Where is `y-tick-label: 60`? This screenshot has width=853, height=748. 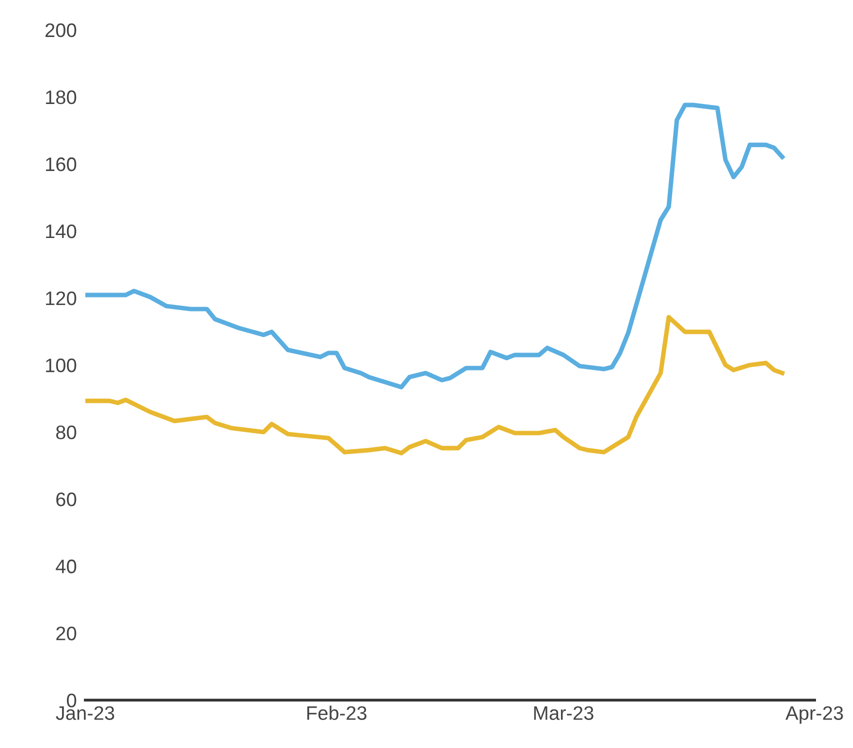 y-tick-label: 60 is located at coordinates (66, 499).